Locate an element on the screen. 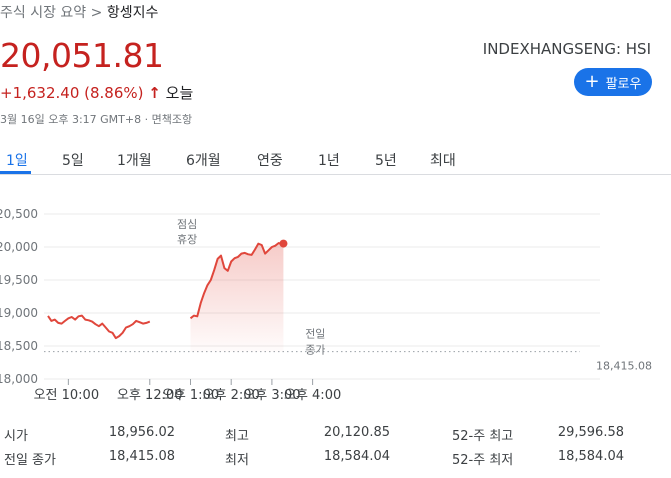 The image size is (671, 478). range-tabs: 1일 5일 1개월 6개월 연중 1년 5년 최대 is located at coordinates (335, 158).